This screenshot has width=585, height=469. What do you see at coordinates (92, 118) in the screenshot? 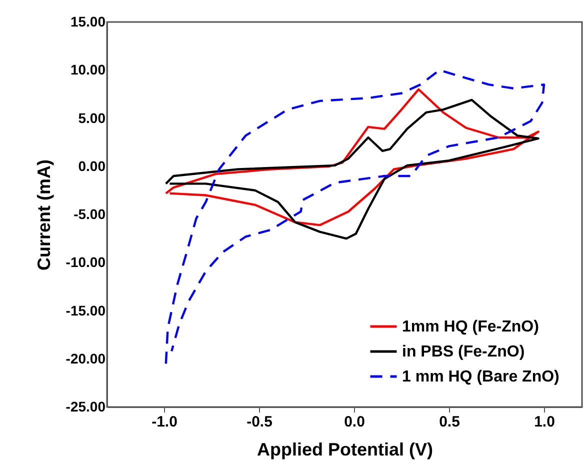
I see `y-tick-label: 5.00` at bounding box center [92, 118].